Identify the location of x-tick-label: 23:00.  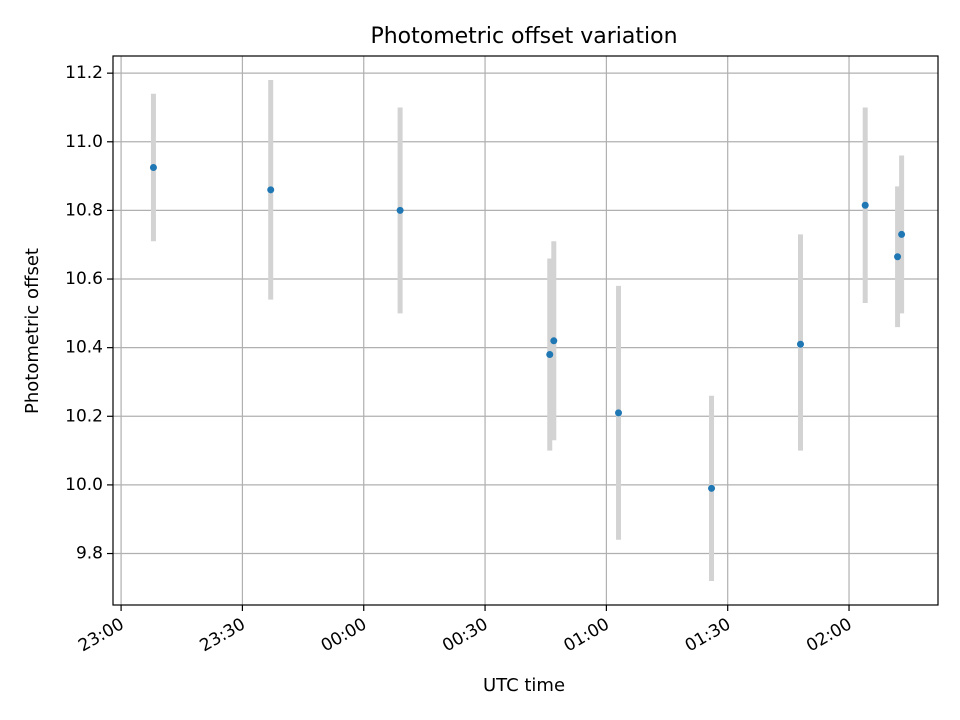
(101, 635).